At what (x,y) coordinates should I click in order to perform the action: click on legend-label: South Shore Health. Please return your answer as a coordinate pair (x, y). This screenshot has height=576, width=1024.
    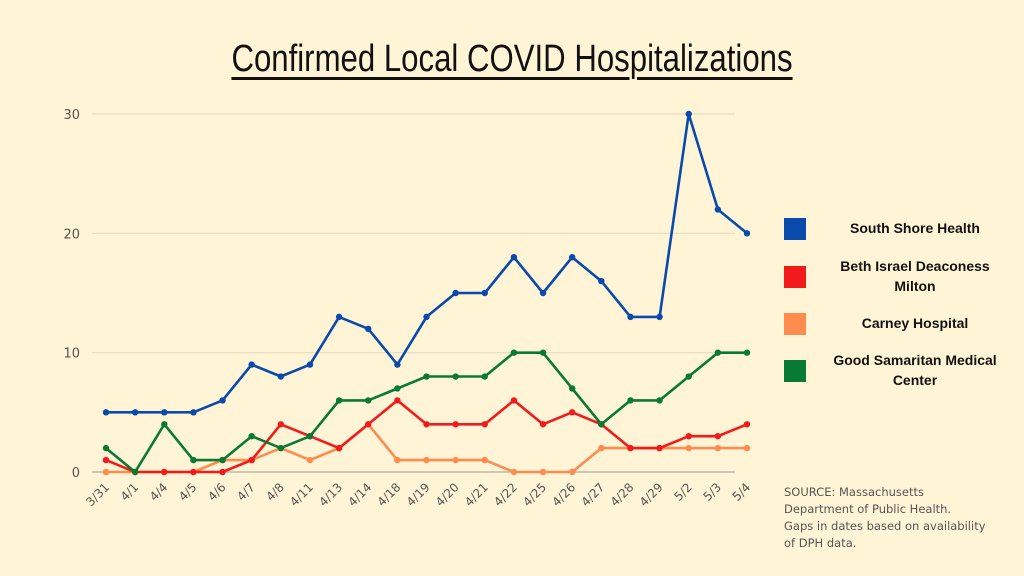
    Looking at the image, I should click on (915, 228).